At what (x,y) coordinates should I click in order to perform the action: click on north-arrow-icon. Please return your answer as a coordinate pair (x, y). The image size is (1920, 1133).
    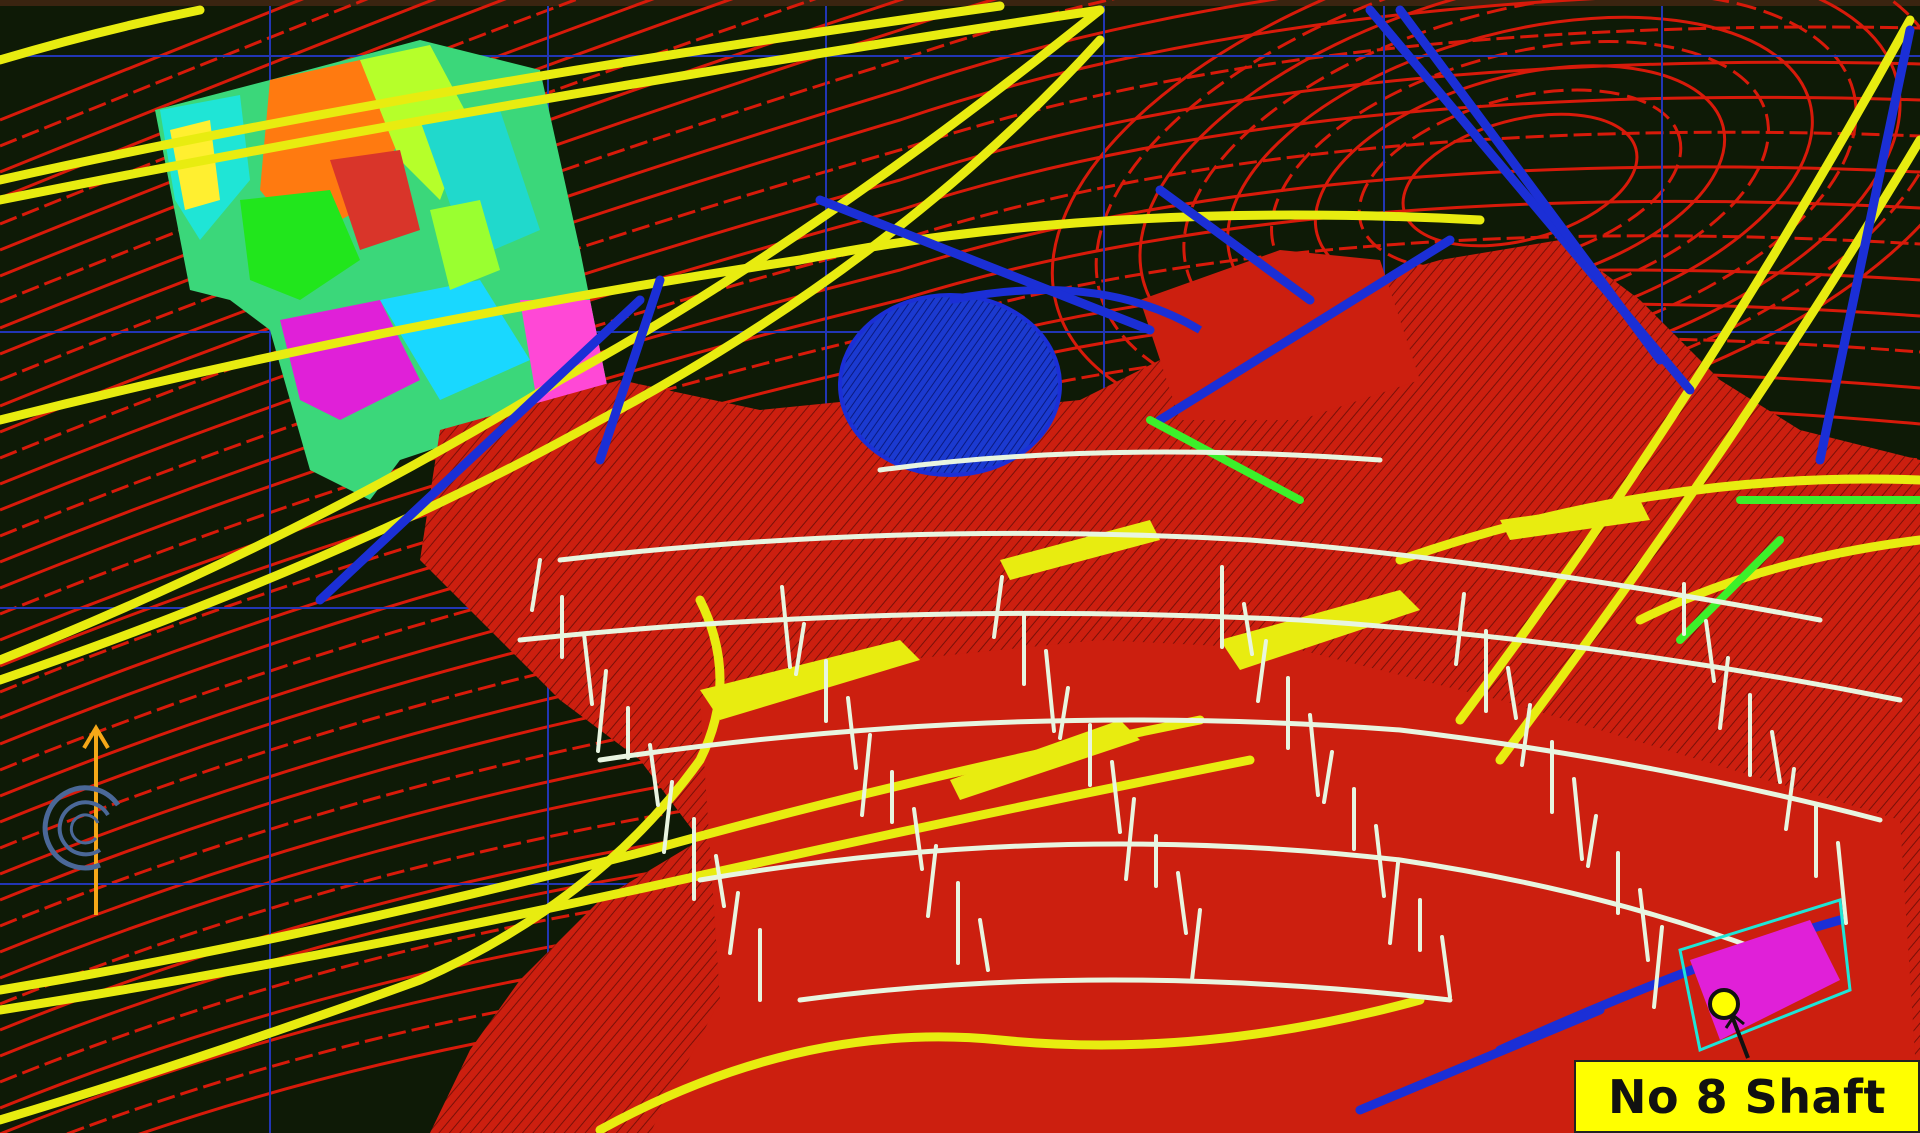
    Looking at the image, I should click on (81, 819).